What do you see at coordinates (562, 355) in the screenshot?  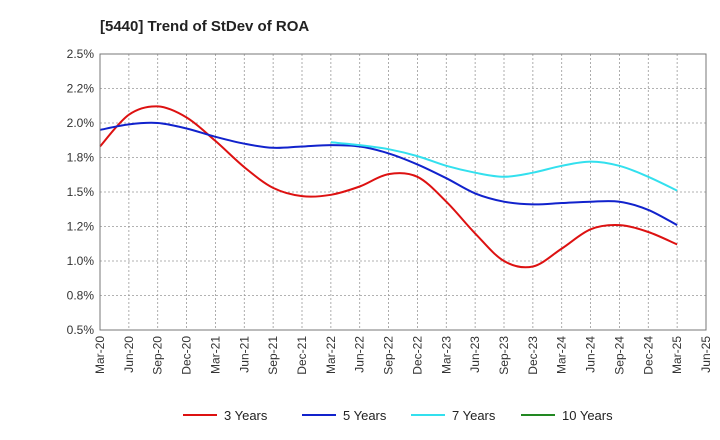 I see `x-tick-label: Mar-24` at bounding box center [562, 355].